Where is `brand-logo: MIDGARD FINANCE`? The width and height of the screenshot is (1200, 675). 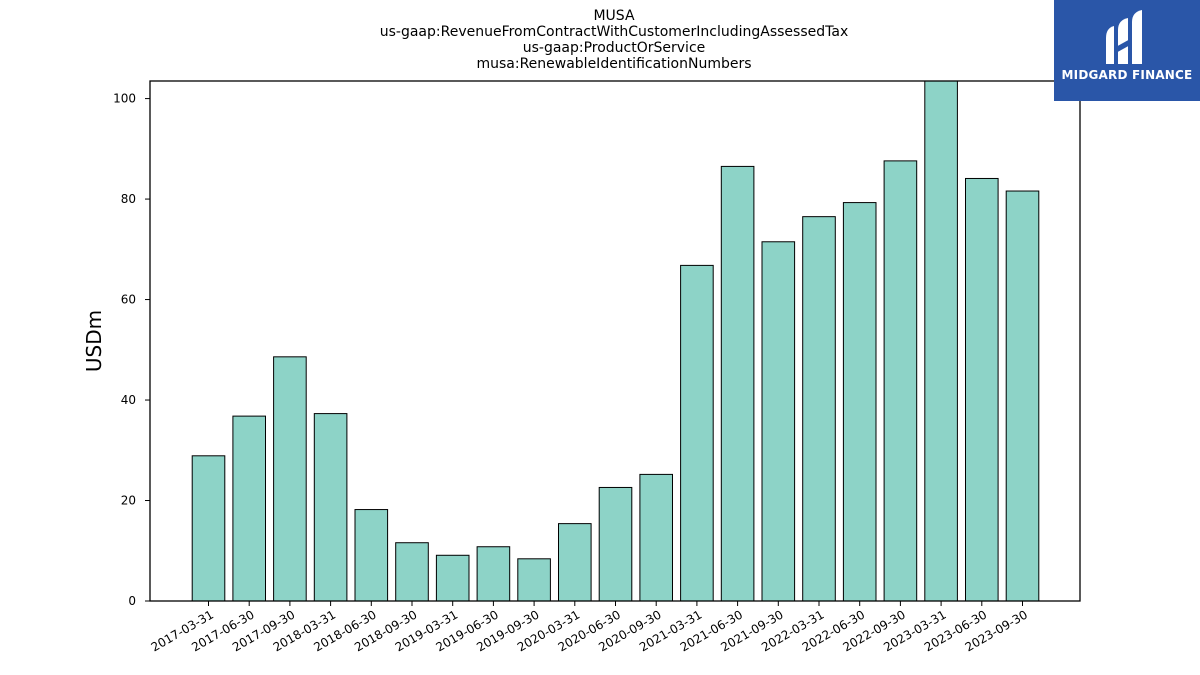 brand-logo: MIDGARD FINANCE is located at coordinates (1127, 50).